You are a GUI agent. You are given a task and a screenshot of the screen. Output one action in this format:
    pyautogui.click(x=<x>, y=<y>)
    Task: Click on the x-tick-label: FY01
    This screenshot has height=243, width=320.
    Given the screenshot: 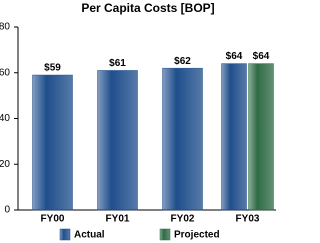 What is the action you would take?
    pyautogui.click(x=118, y=219)
    